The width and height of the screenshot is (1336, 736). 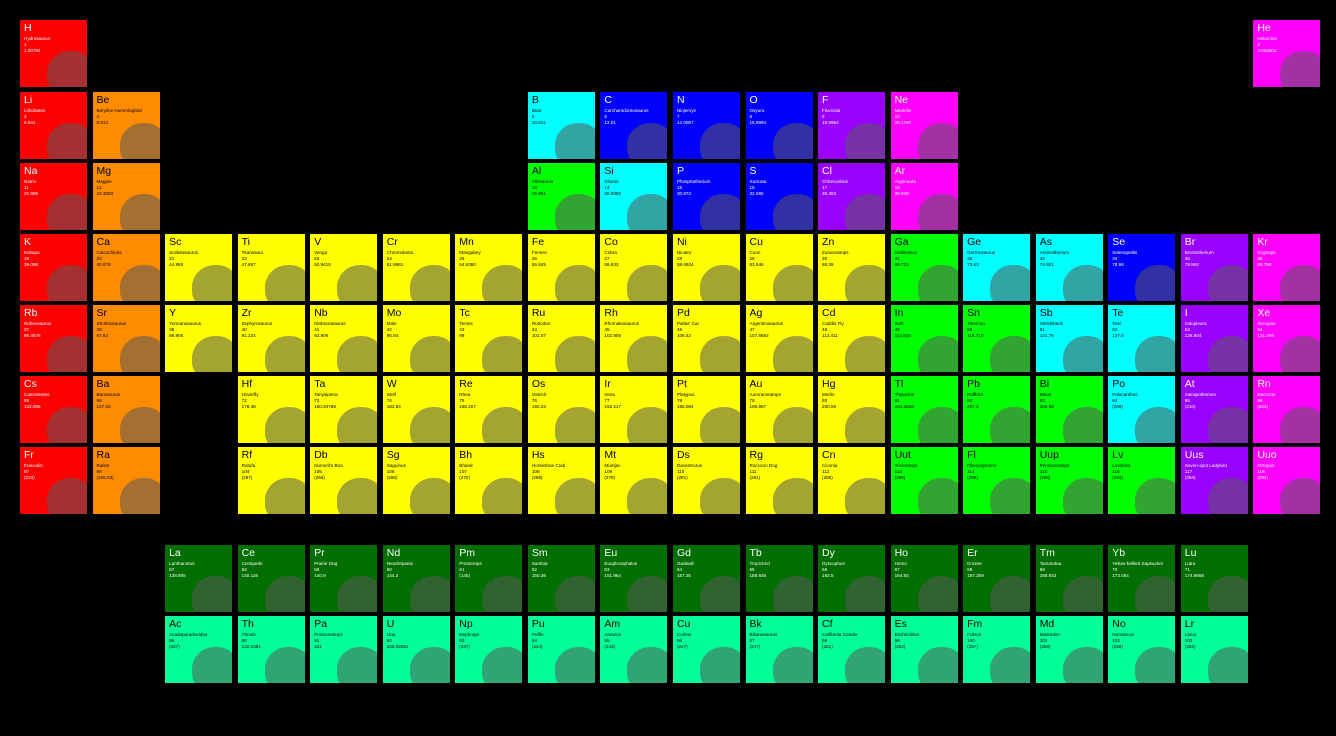 I want to click on atomic-weight: 87.62, so click(x=102, y=335).